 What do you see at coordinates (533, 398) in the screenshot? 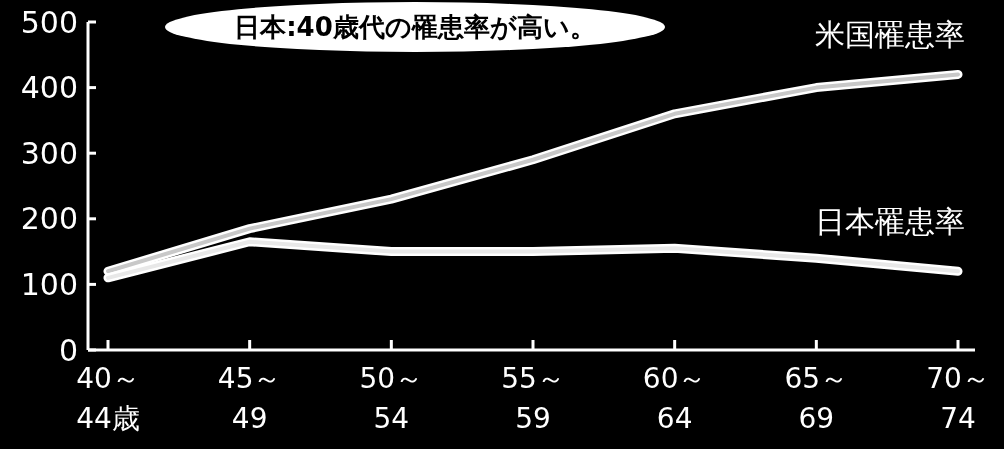
I see `x-tick-label: 55～ 59` at bounding box center [533, 398].